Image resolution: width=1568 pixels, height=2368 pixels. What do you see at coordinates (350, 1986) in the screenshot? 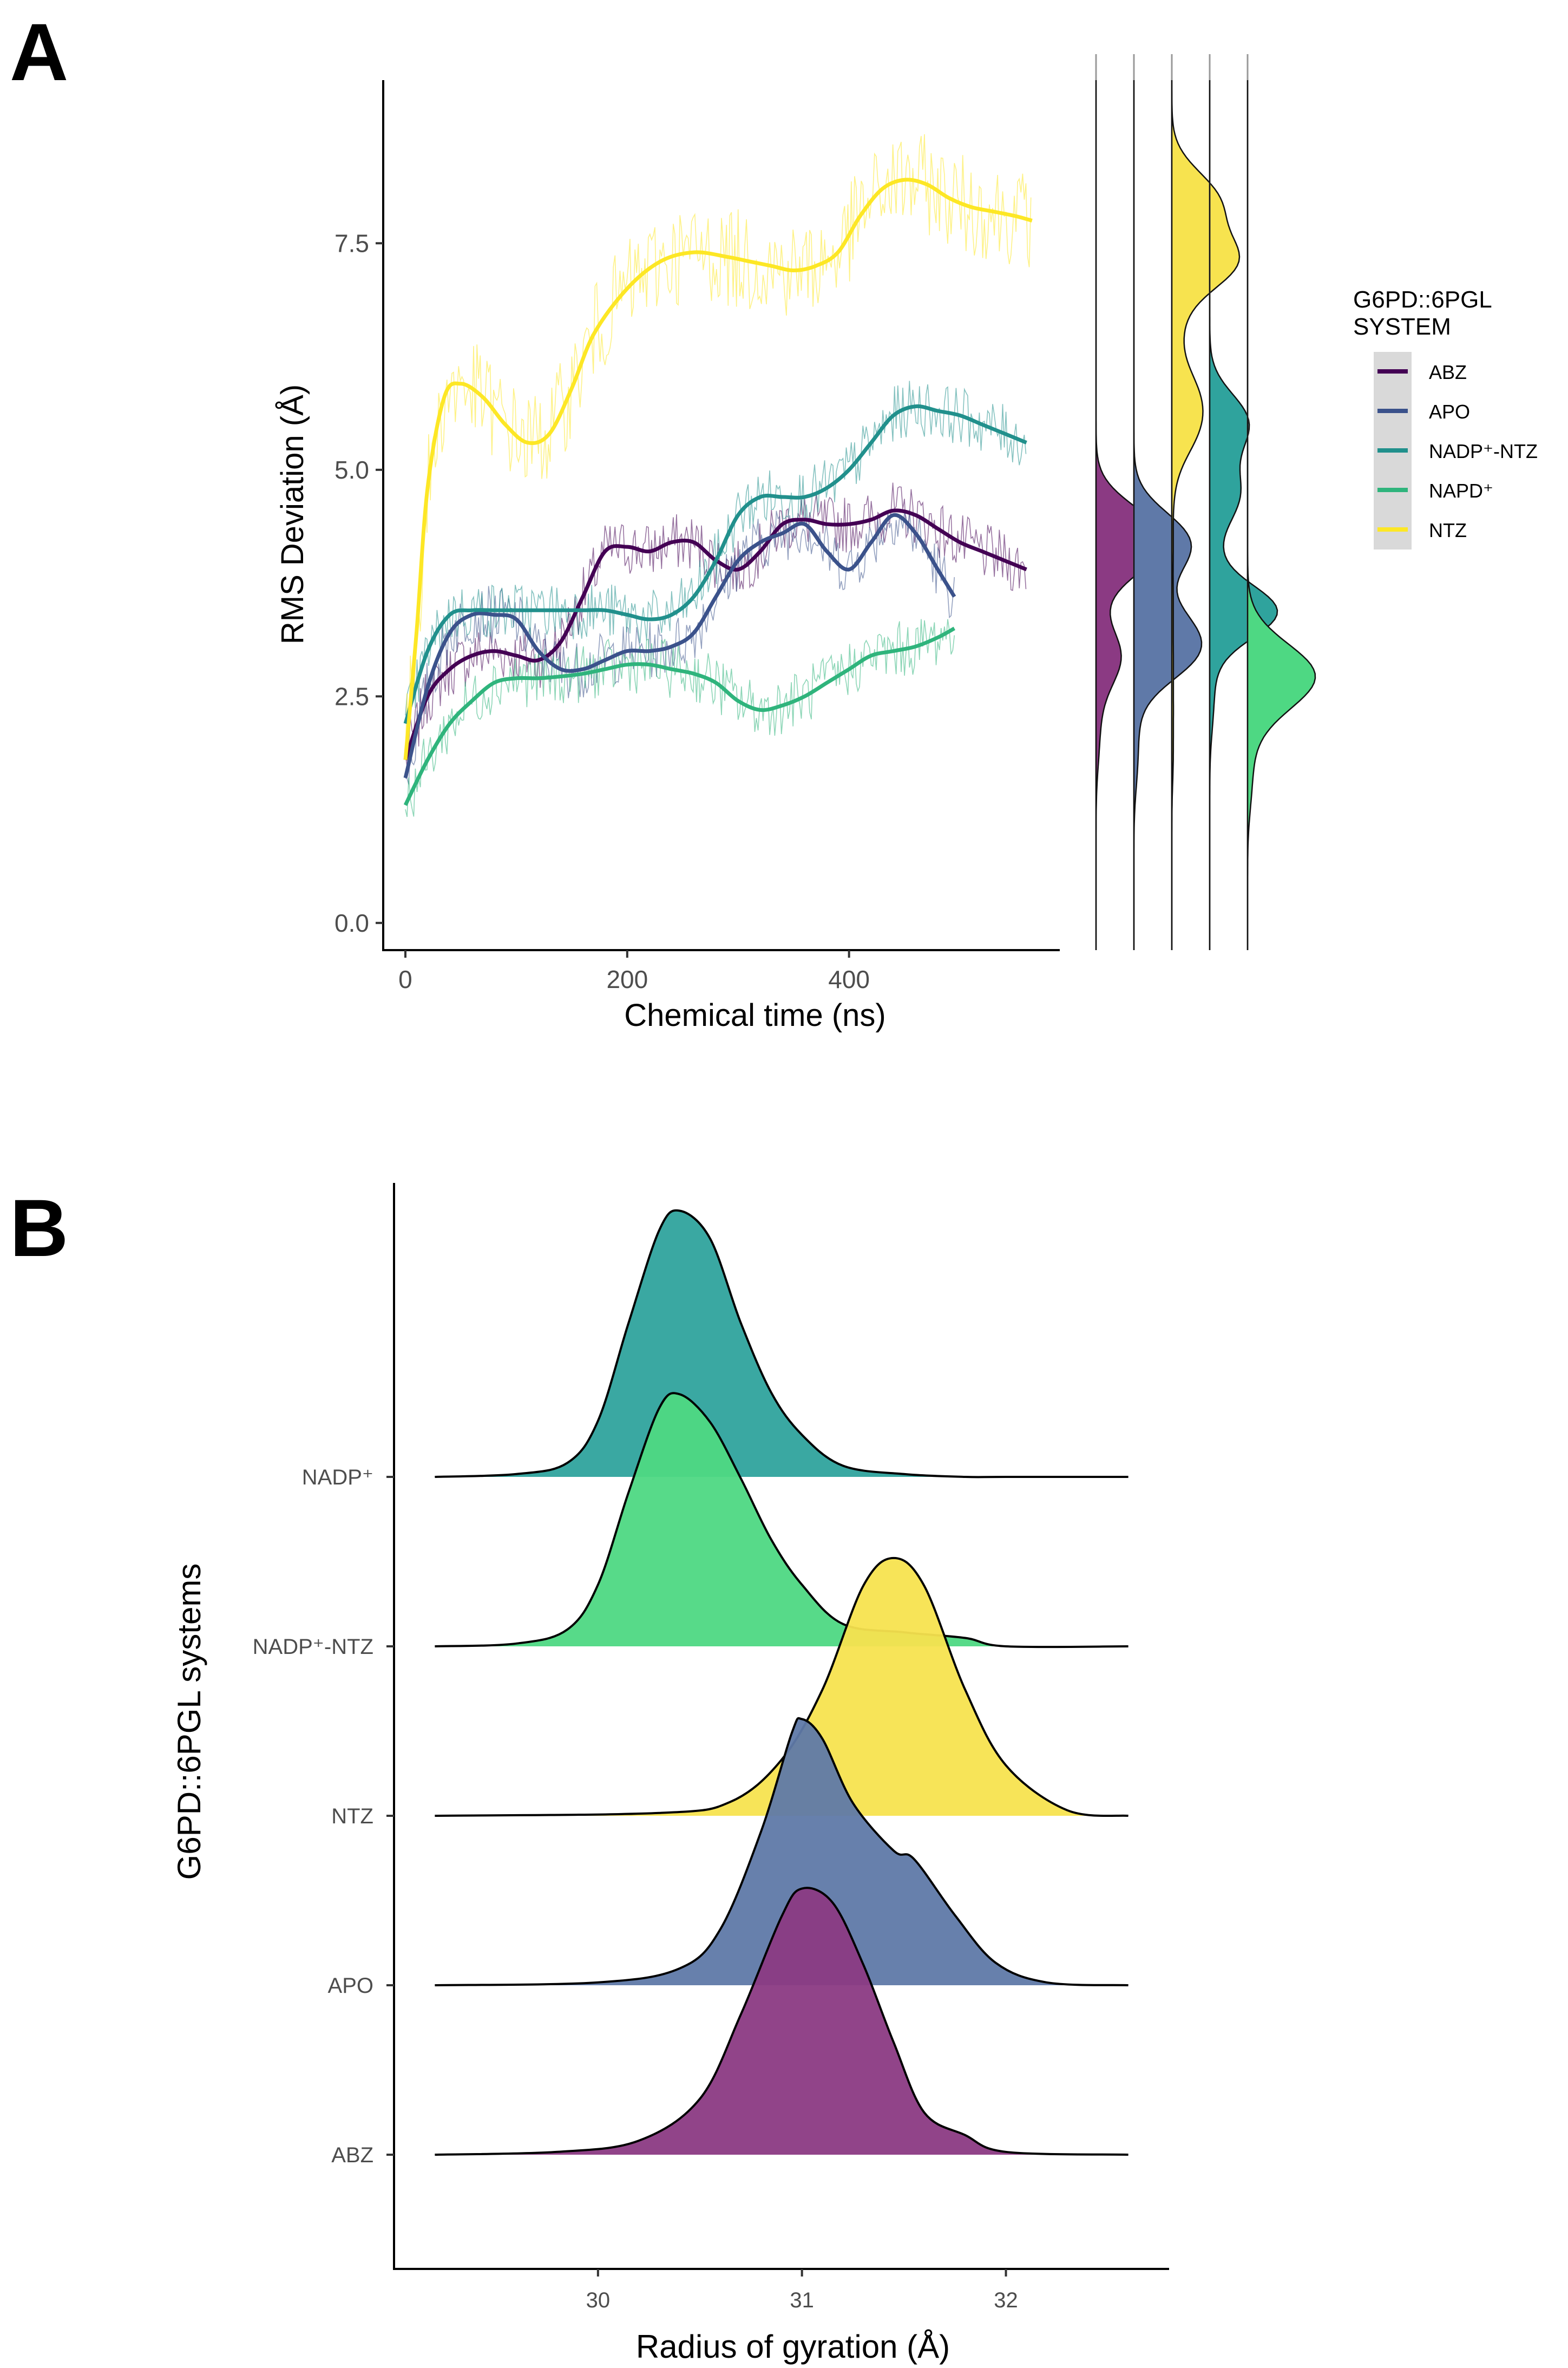
I see `y-tick-label-b: APO` at bounding box center [350, 1986].